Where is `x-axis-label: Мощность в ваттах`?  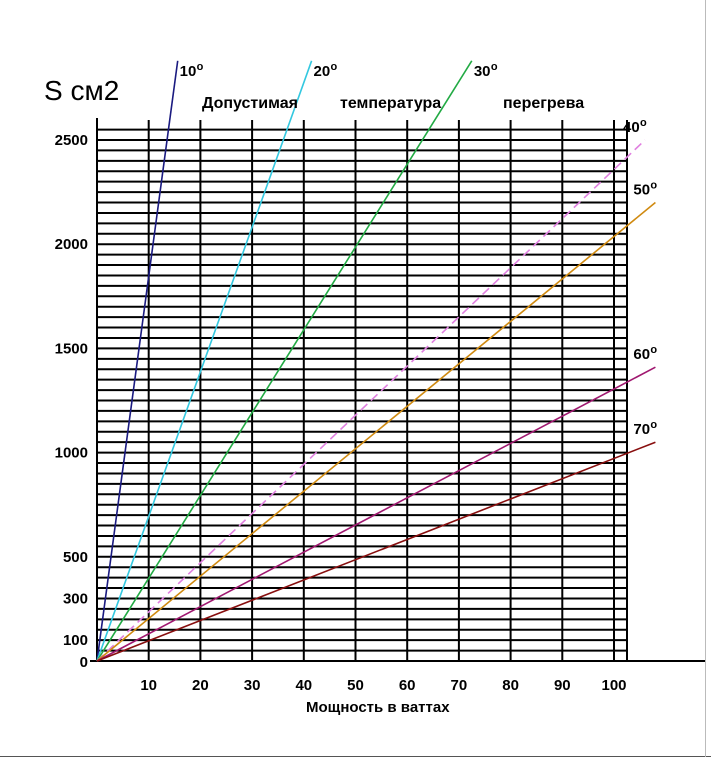
x-axis-label: Мощность в ваттах is located at coordinates (378, 707).